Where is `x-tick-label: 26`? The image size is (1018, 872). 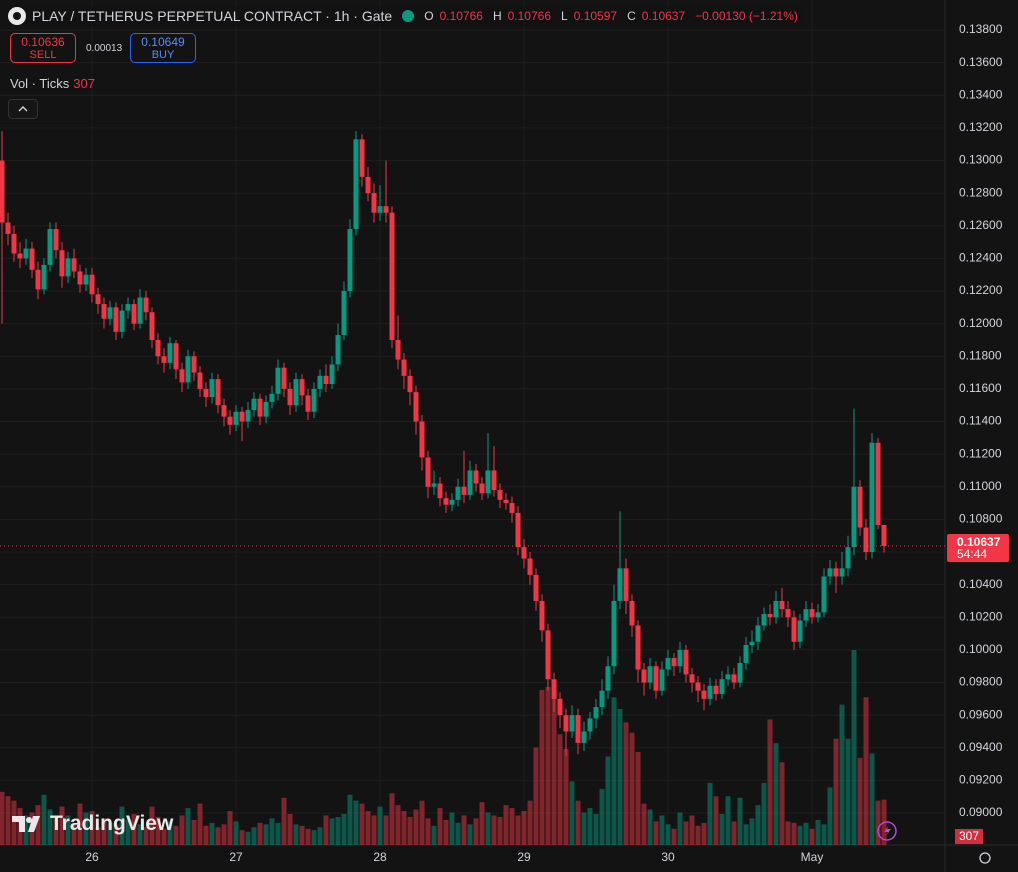 x-tick-label: 26 is located at coordinates (92, 857).